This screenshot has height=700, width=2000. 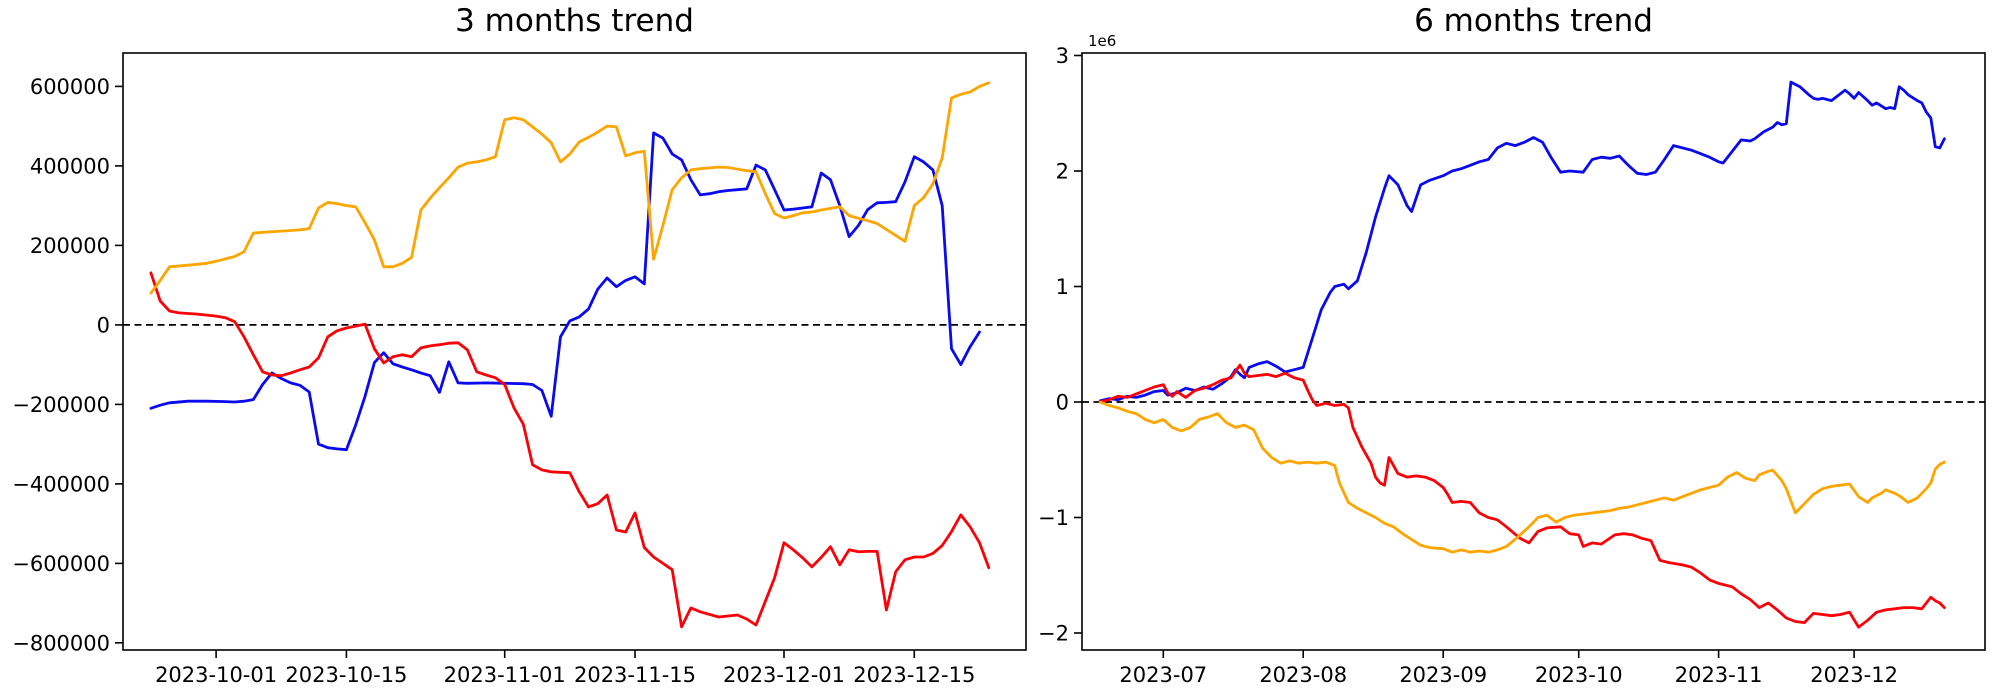 I want to click on x-tick-label: 2023-11-01, so click(x=505, y=675).